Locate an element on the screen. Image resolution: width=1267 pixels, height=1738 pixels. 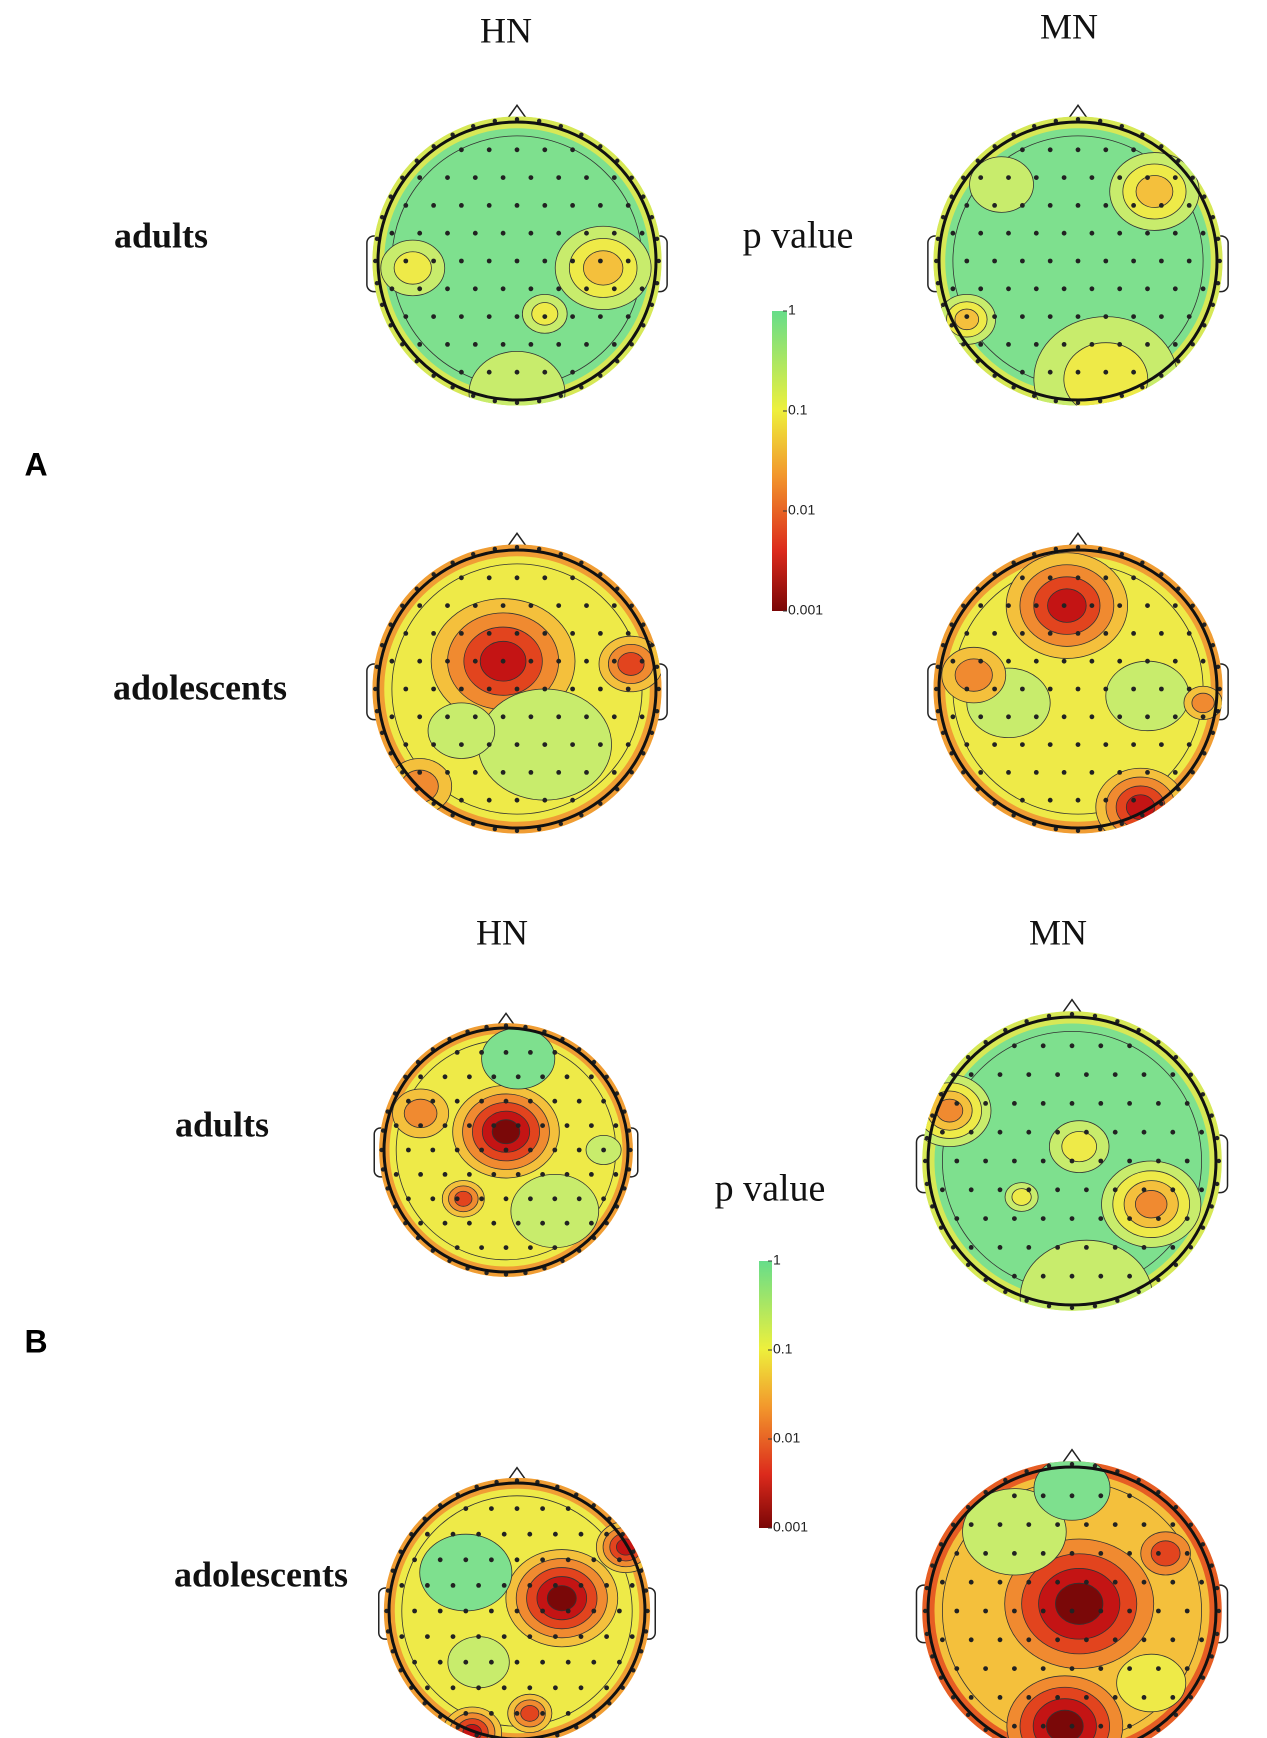
head-outline is located at coordinates (1078, 689).